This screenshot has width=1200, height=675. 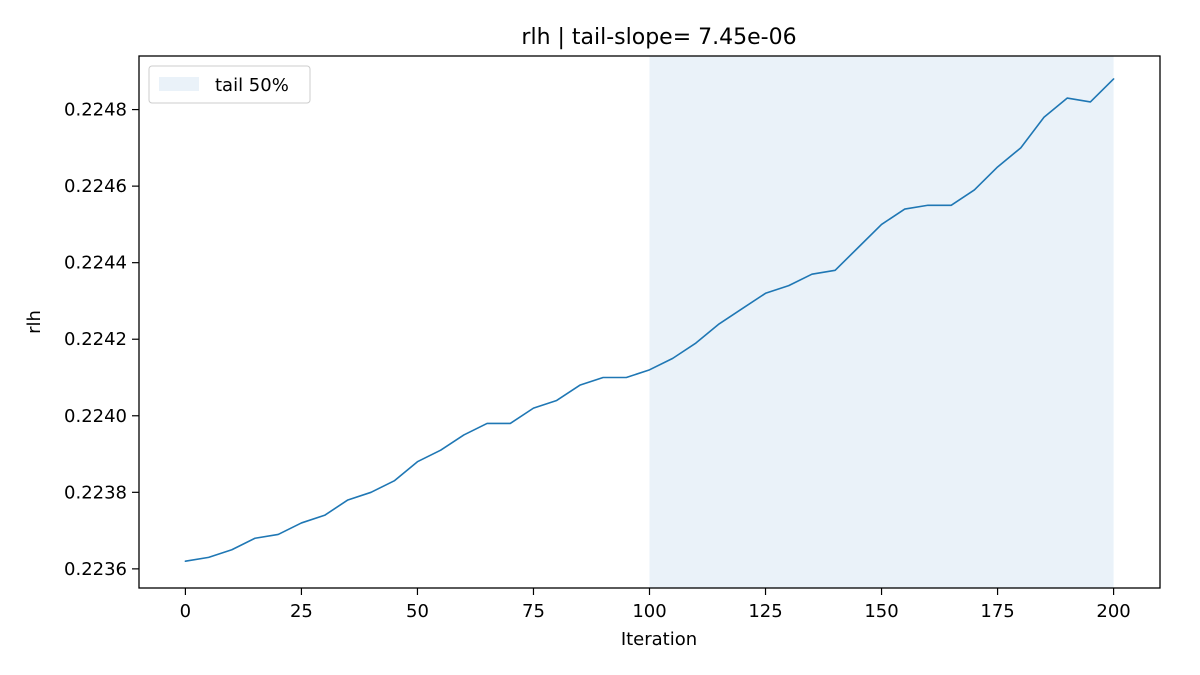 I want to click on legend-swatch, so click(x=179, y=84).